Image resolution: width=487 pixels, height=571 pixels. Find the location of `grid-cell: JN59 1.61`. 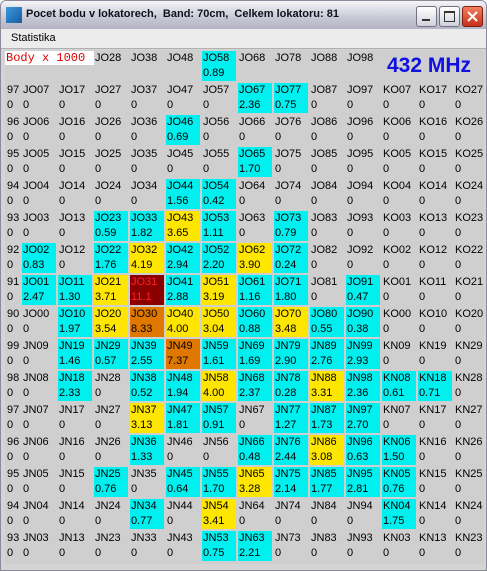

grid-cell: JN59 1.61 is located at coordinates (219, 354).